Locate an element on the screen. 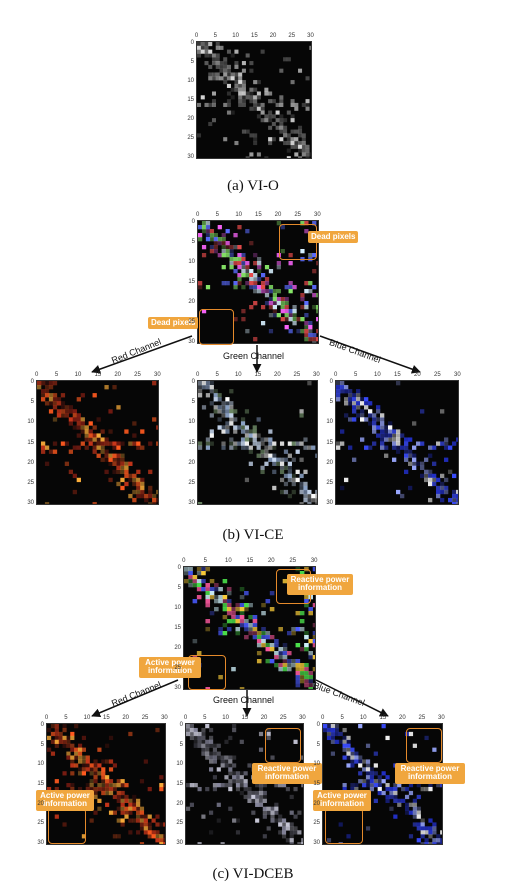 The height and width of the screenshot is (896, 506). x-tick-label: 15 is located at coordinates (254, 36).